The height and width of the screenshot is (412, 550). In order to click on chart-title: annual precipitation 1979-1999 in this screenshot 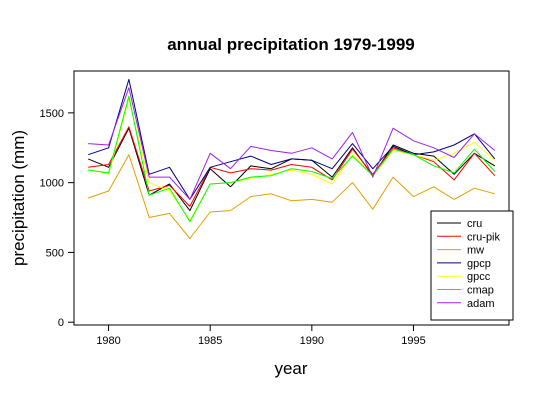, I will do `click(291, 44)`.